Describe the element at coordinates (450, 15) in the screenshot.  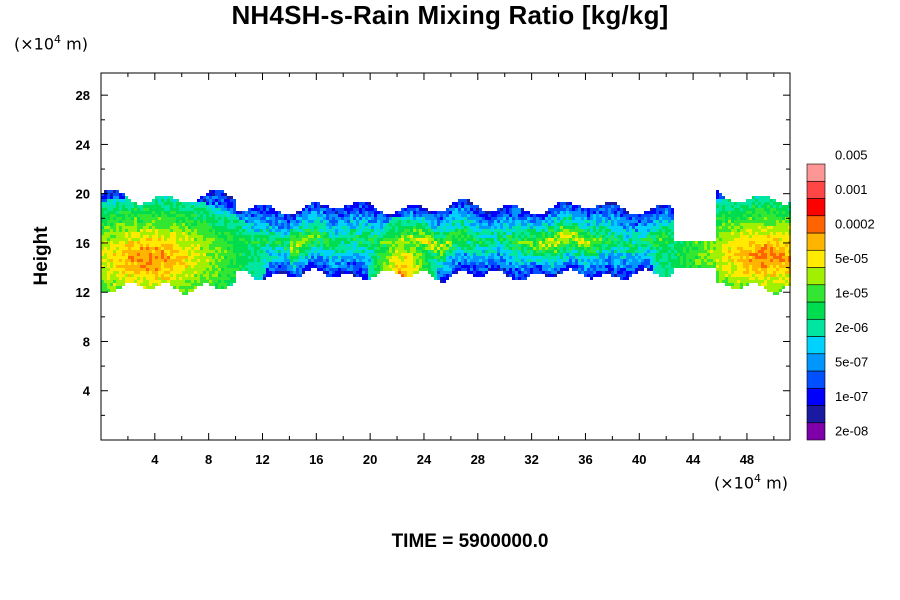
I see `chart-title: NH4SH-s-Rain Mixing Ratio [kg/kg]` at that location.